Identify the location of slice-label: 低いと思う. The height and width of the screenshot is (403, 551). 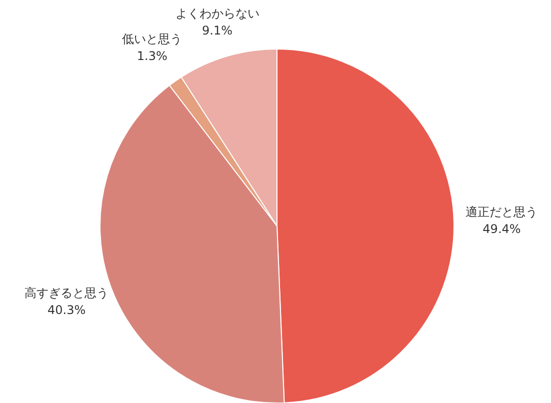
(152, 39).